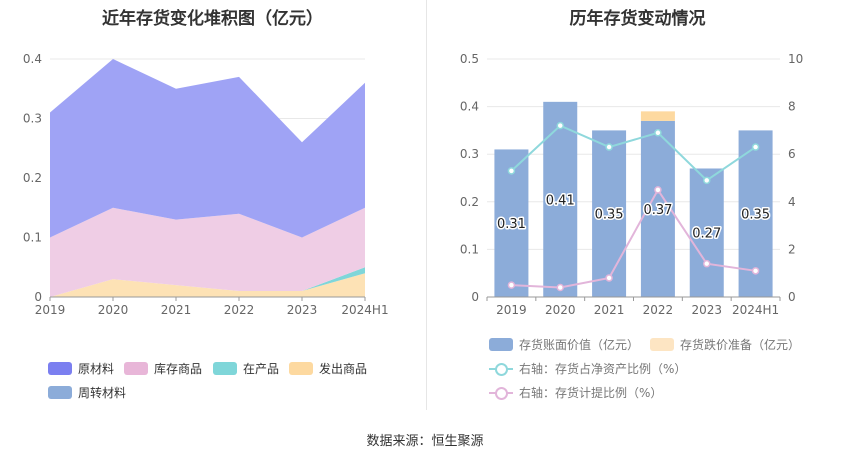 The height and width of the screenshot is (459, 850). I want to click on right-x-tick-label: 2021, so click(609, 310).